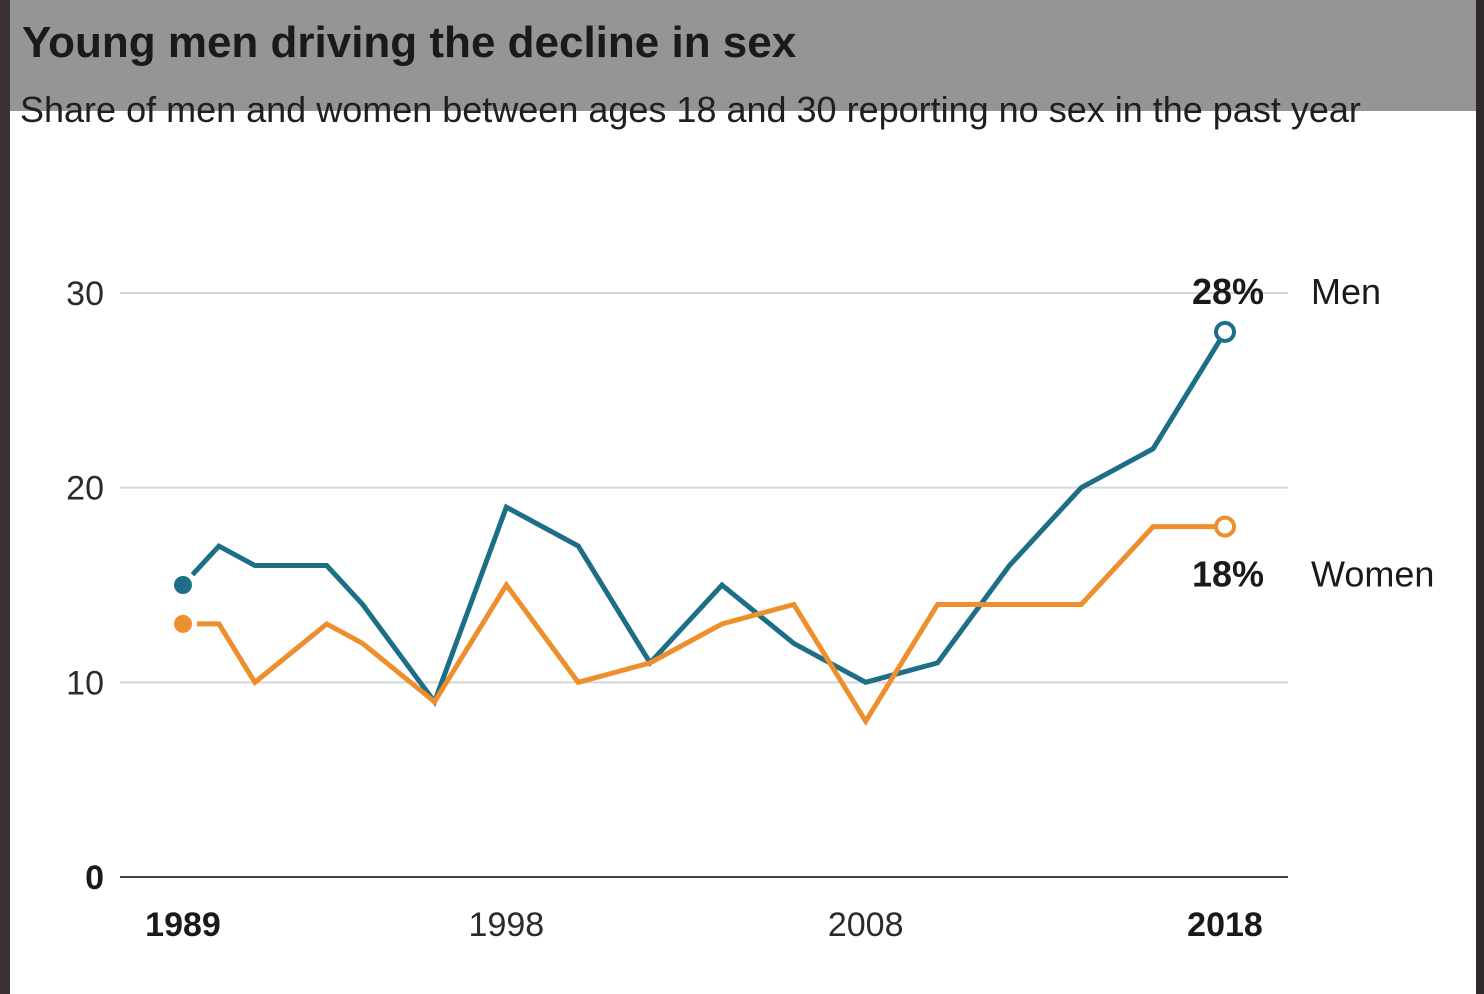  I want to click on x-tick-label-1989: 1989, so click(183, 925).